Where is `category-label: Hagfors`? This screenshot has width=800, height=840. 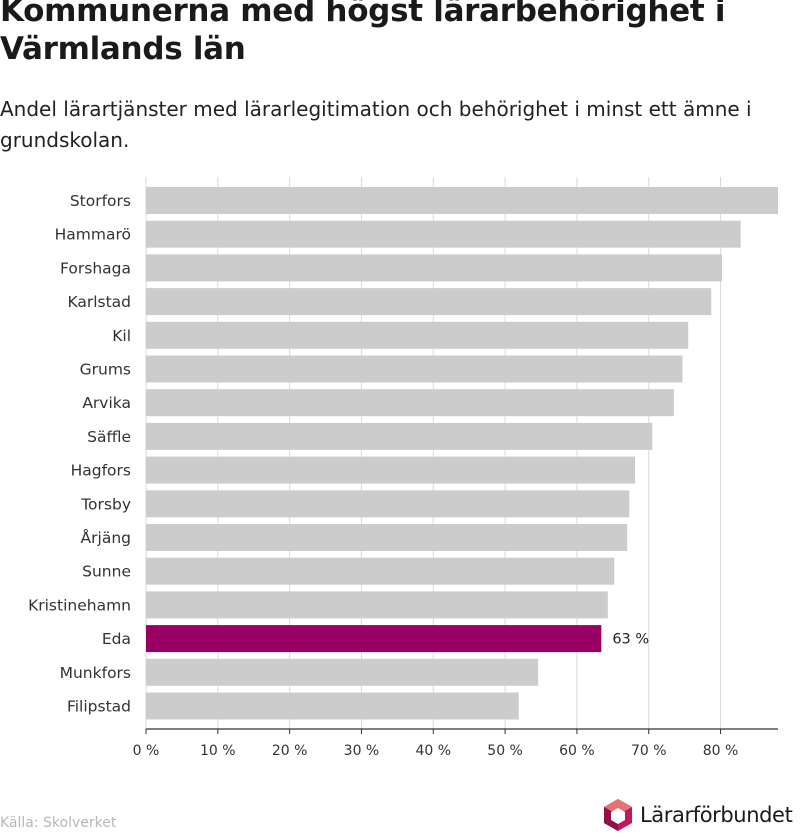 category-label: Hagfors is located at coordinates (101, 471).